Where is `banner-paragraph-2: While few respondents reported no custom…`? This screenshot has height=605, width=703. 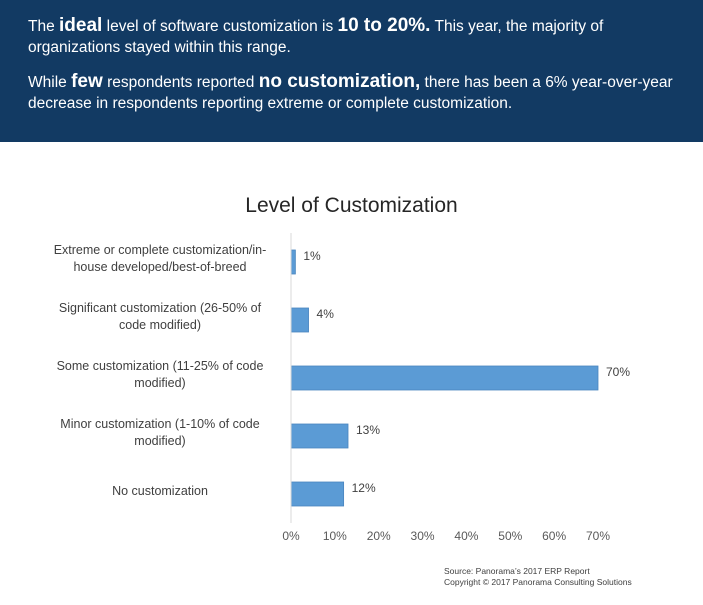 banner-paragraph-2: While few respondents reported no custom… is located at coordinates (354, 92).